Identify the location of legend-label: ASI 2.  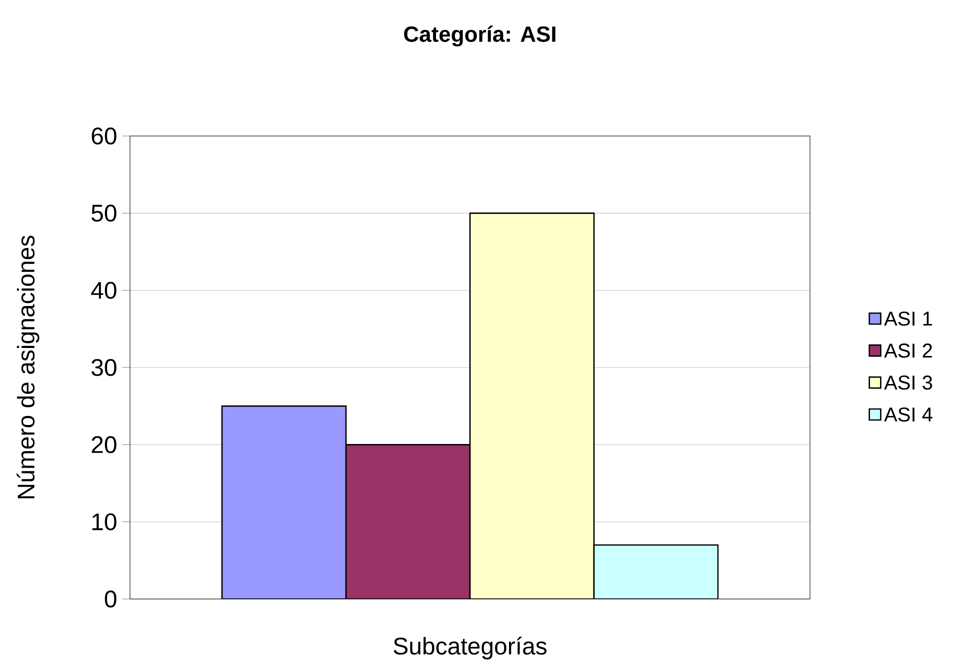
(908, 351).